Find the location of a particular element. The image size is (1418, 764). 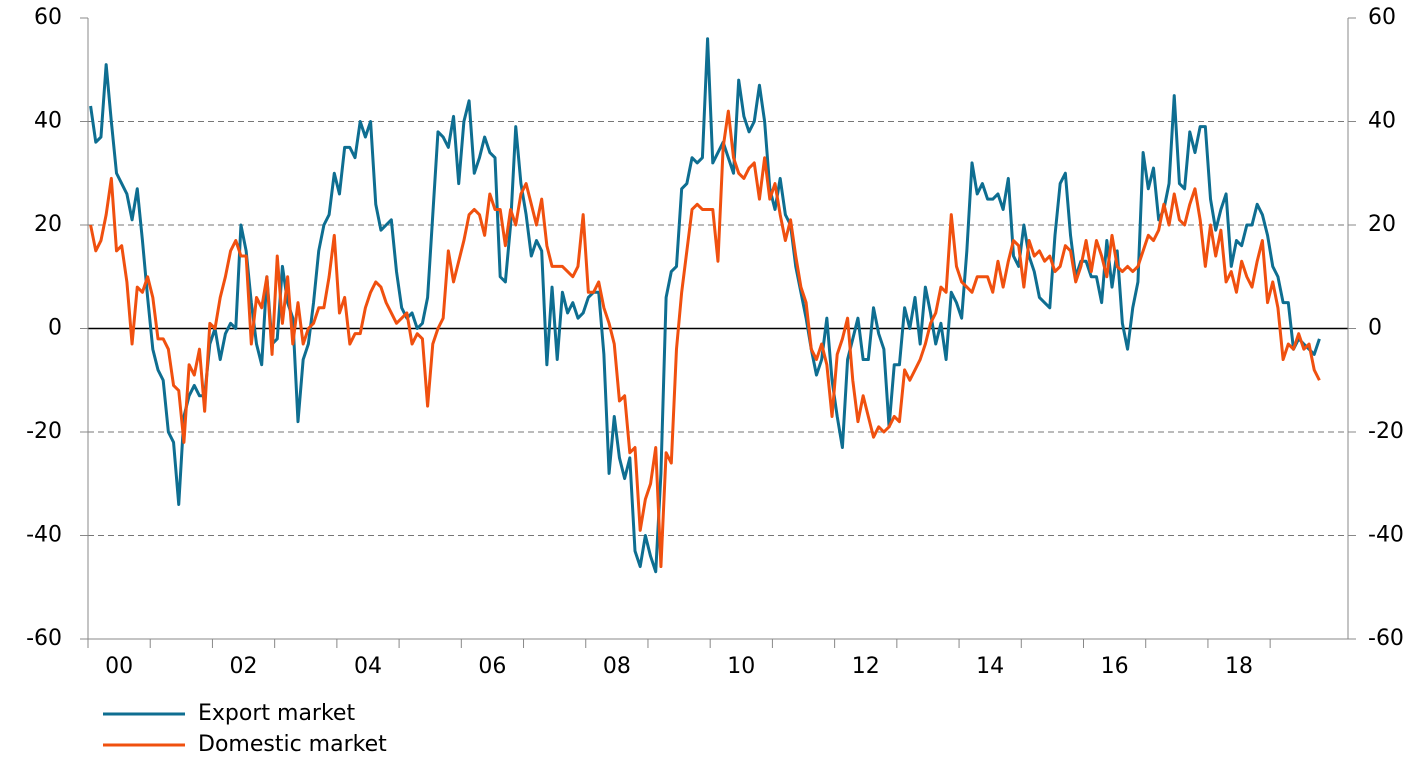

x-tick-label: 08 is located at coordinates (617, 666).